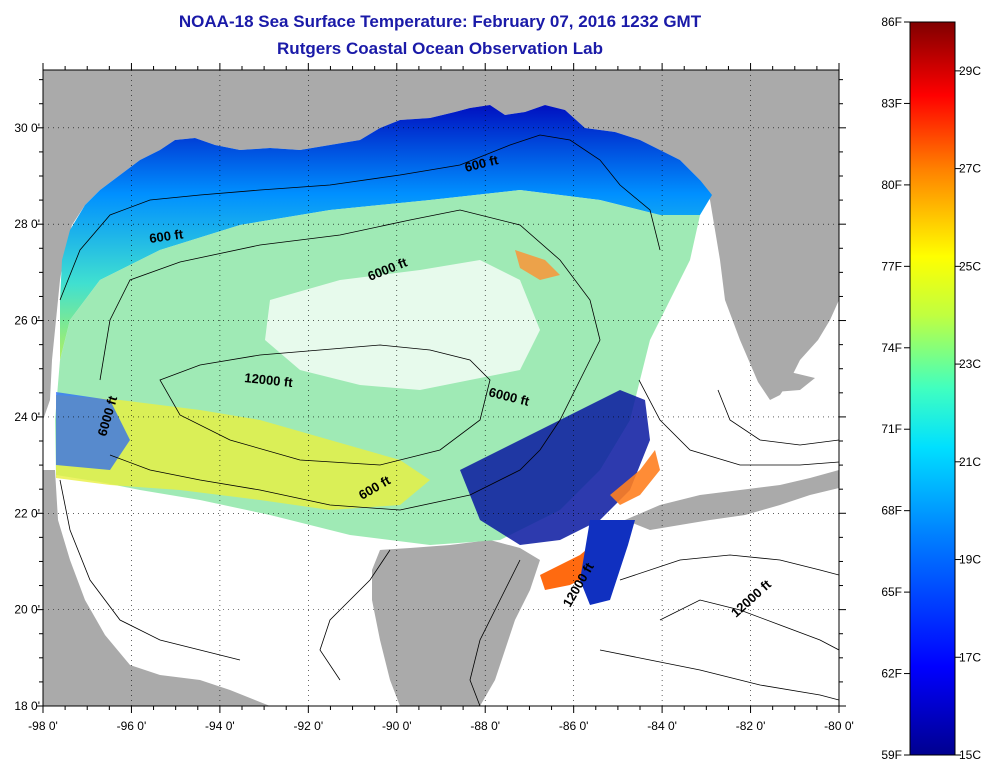 This screenshot has height=770, width=992. What do you see at coordinates (156, 588) in the screenshot?
I see `mexico-landmass` at bounding box center [156, 588].